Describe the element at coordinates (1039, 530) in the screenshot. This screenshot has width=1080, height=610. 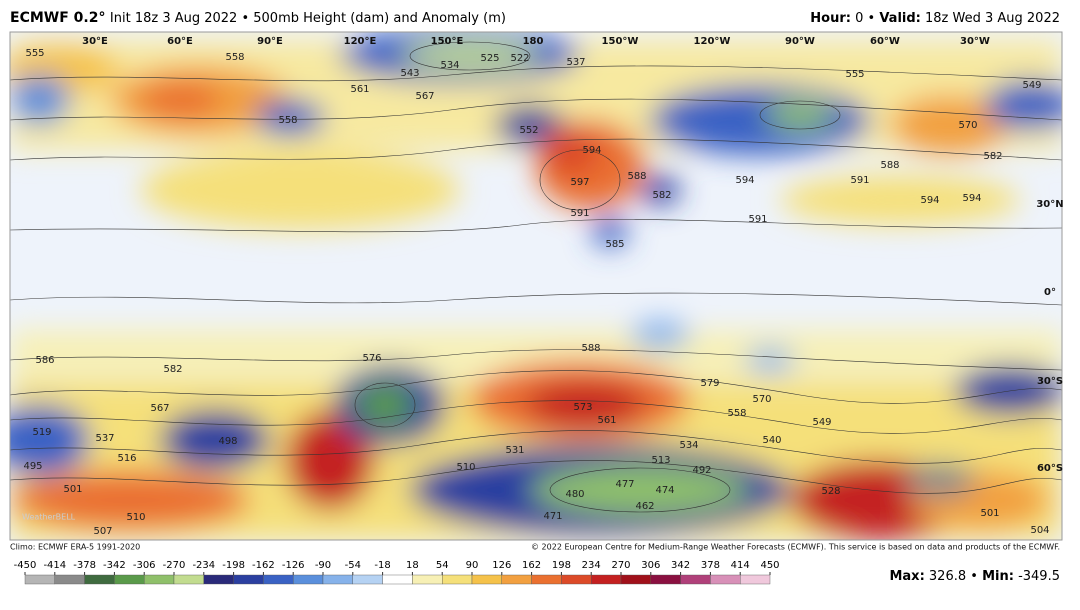
I see `contour-label: 504` at that location.